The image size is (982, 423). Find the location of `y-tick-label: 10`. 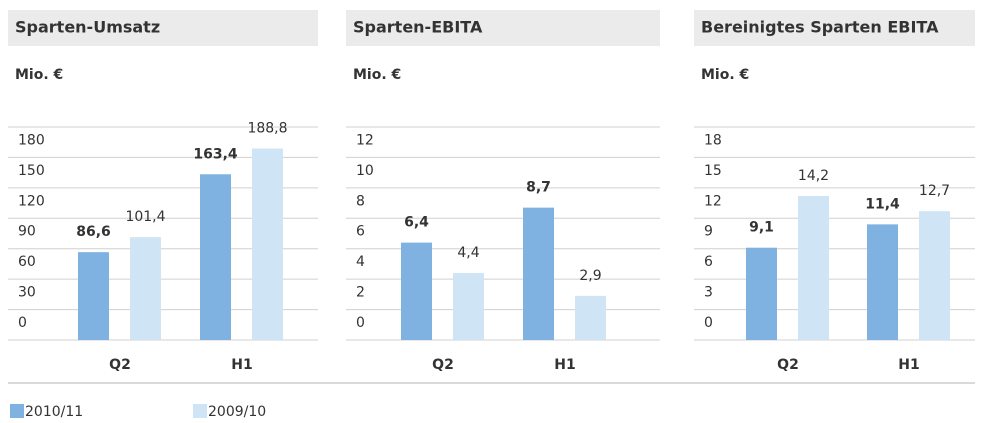

y-tick-label: 10 is located at coordinates (365, 171).